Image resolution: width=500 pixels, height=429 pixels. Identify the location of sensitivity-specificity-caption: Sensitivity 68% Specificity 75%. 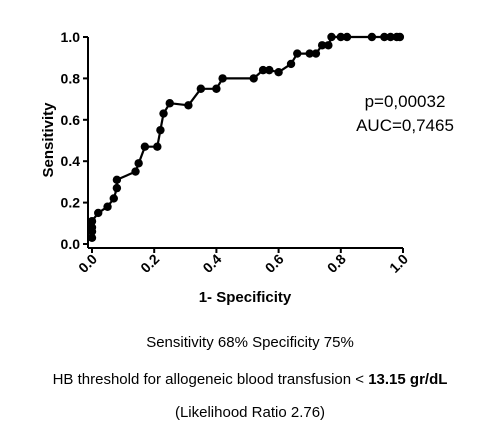
(250, 342).